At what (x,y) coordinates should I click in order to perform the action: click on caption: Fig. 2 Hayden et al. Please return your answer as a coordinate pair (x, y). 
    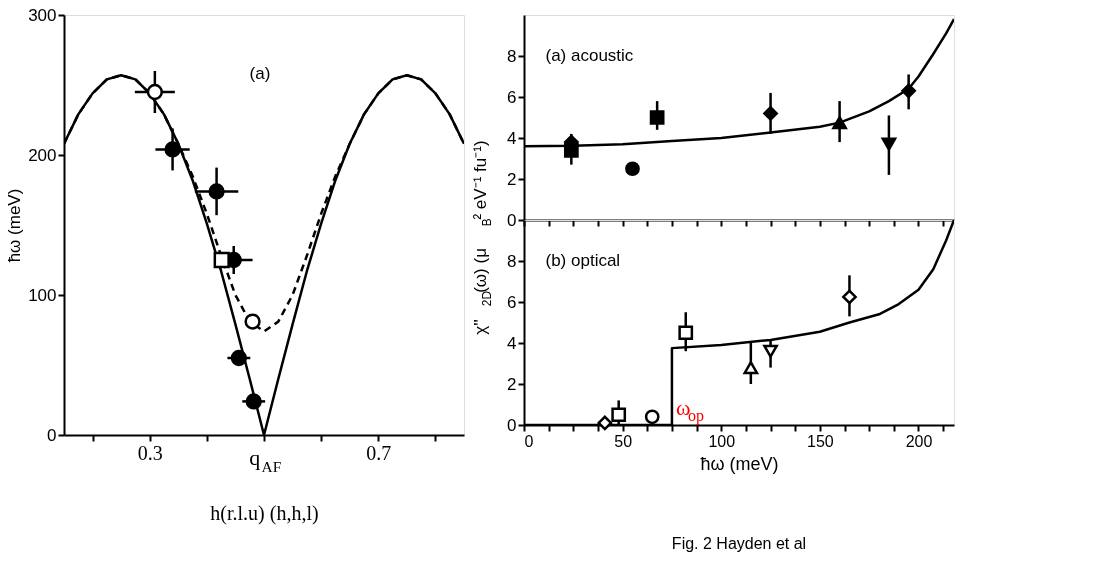
    Looking at the image, I should click on (739, 543).